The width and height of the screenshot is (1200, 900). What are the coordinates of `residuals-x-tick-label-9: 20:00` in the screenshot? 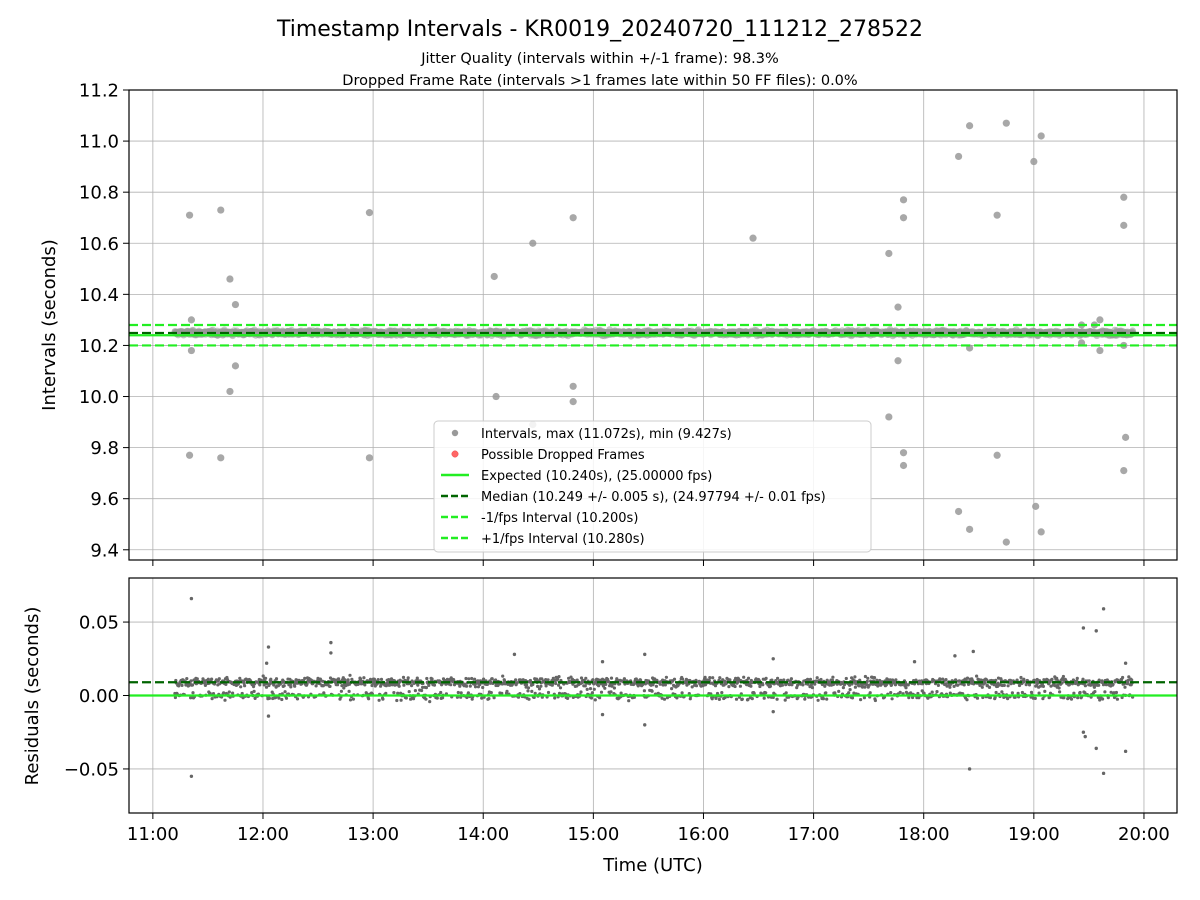 It's located at (1144, 834).